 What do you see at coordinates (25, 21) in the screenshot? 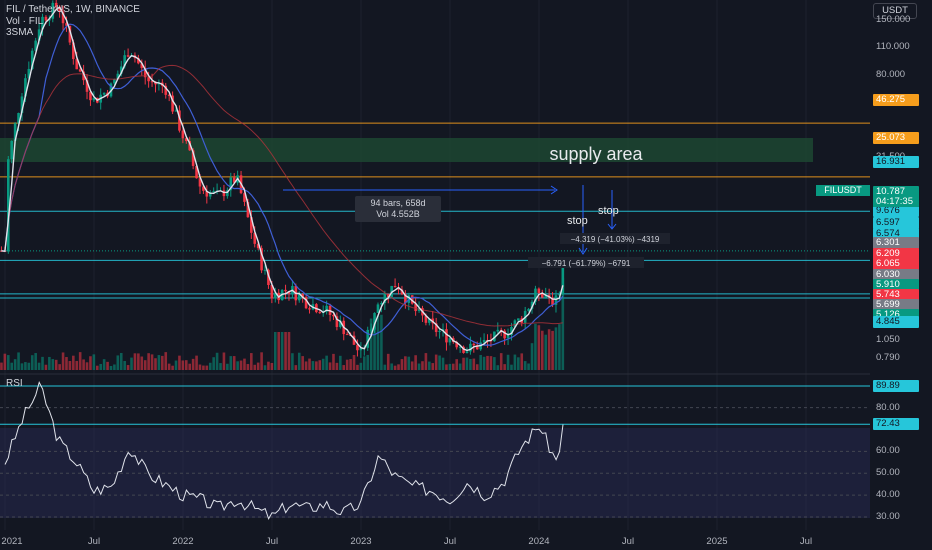
I see `volume-indicator-label: Vol · FIL` at bounding box center [25, 21].